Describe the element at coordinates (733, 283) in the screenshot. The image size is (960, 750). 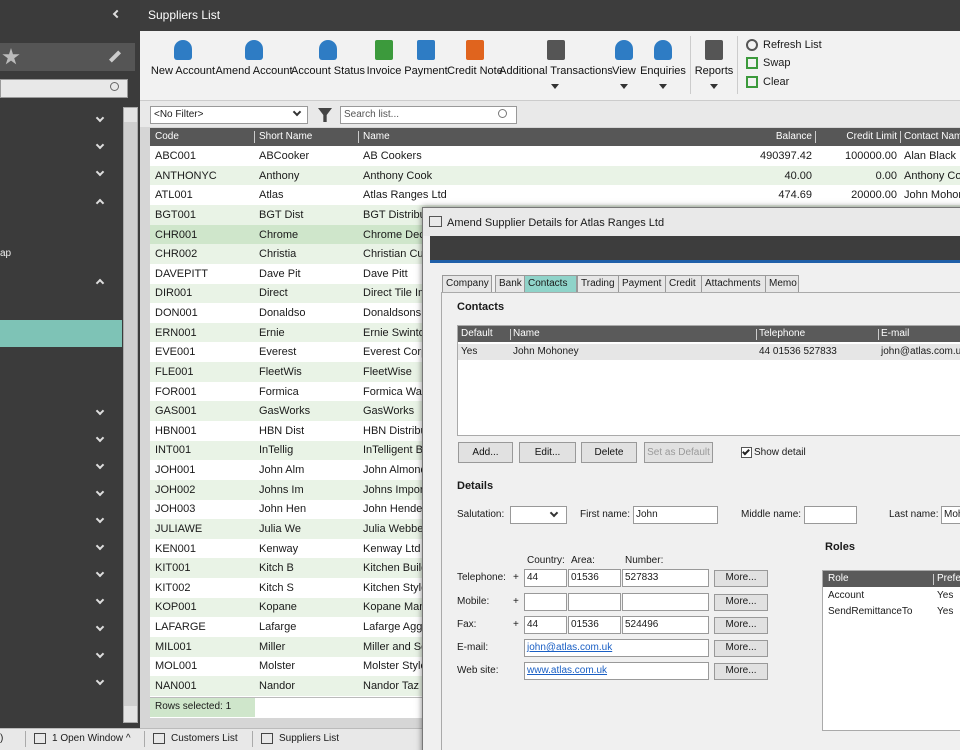
I see `tab-label: Attachments` at that location.